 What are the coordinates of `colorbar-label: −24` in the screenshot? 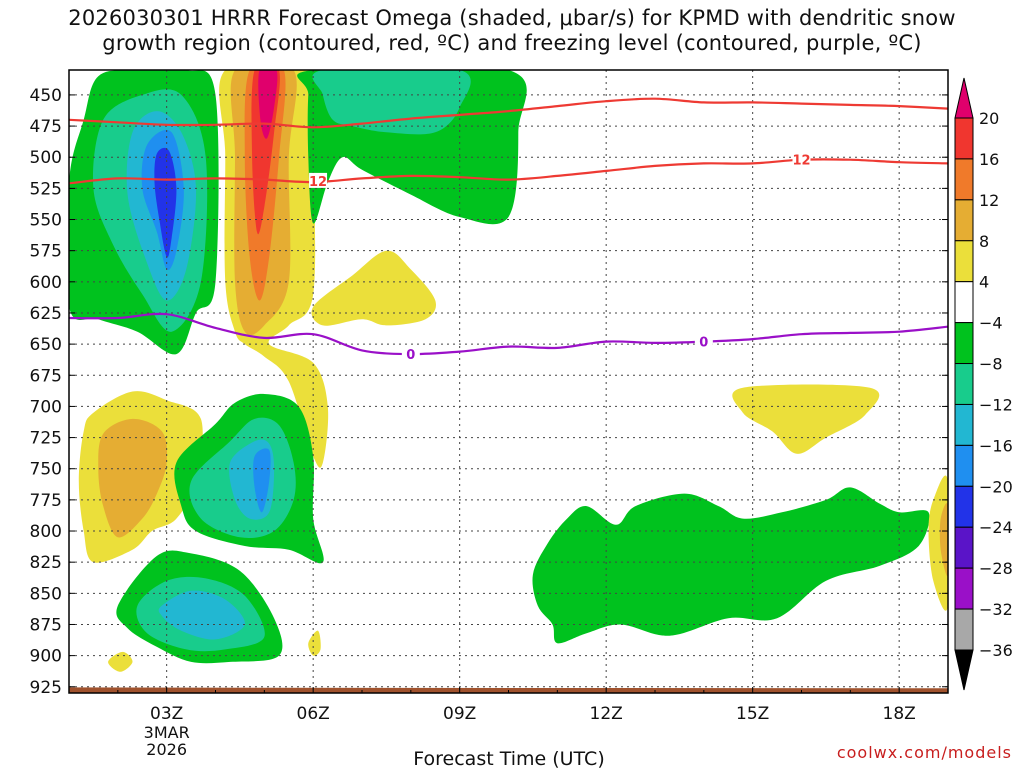 It's located at (996, 527).